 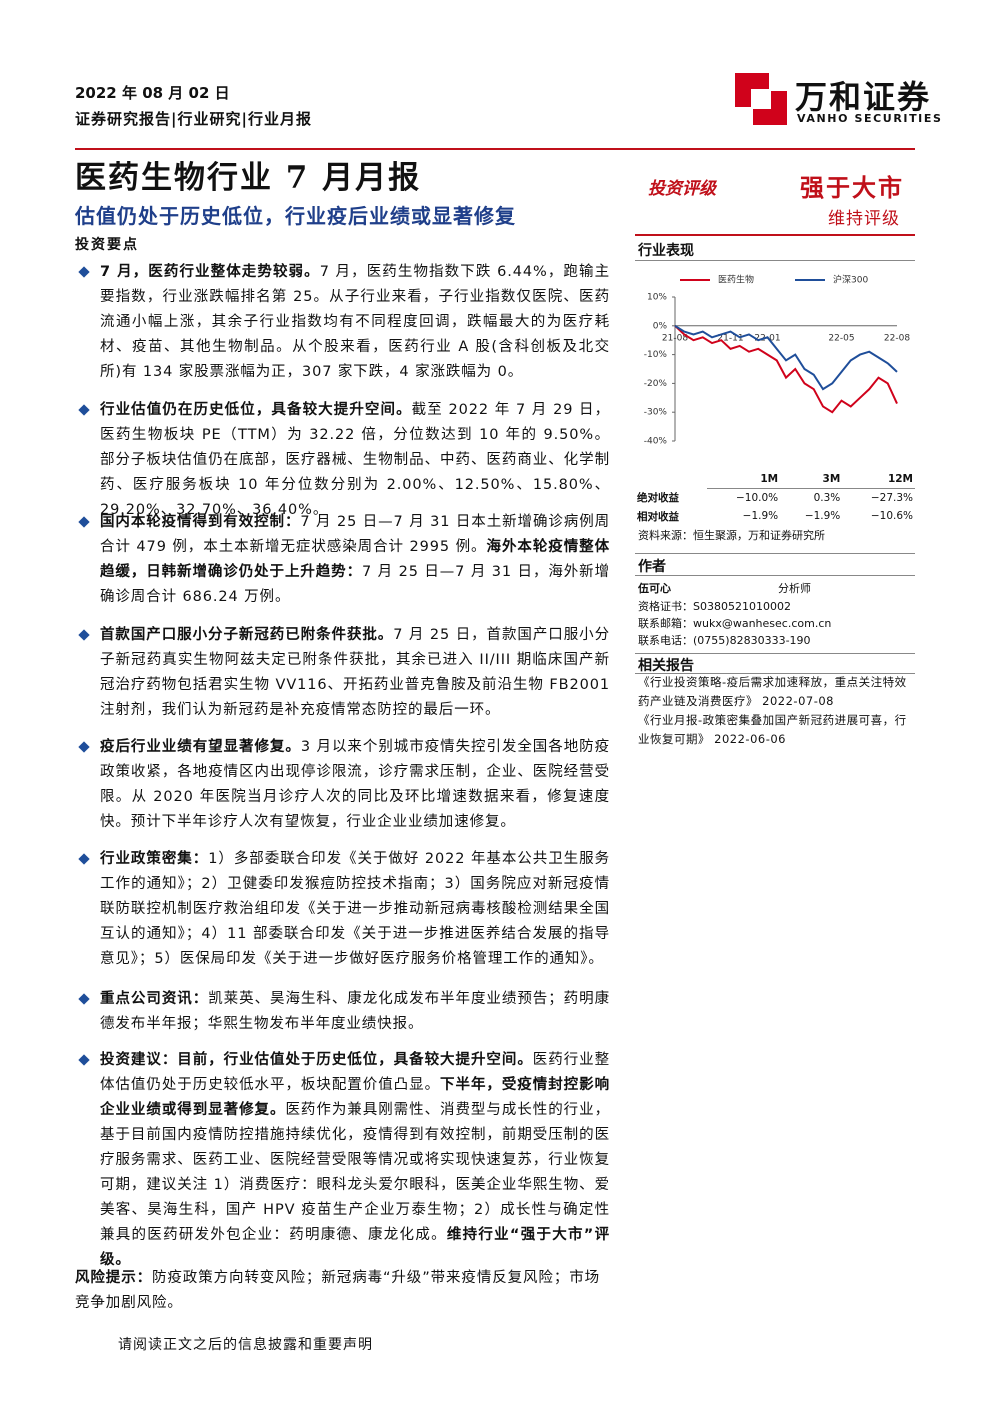 I want to click on related-date: 2022-07-08, so click(x=798, y=701).